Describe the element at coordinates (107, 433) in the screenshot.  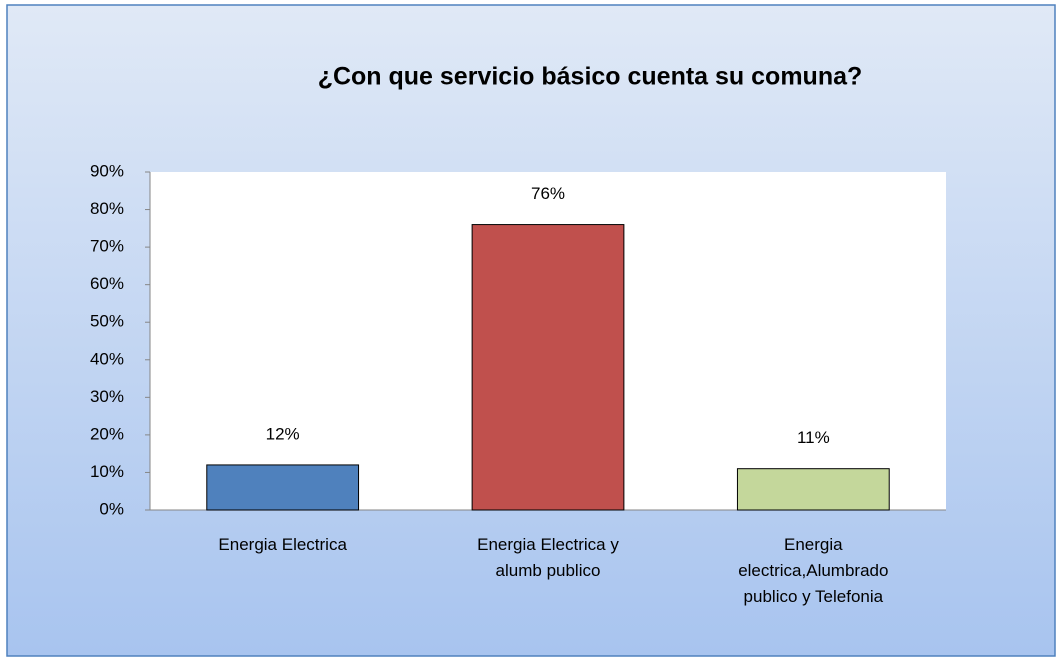
I see `y-tick-label: 20%` at that location.